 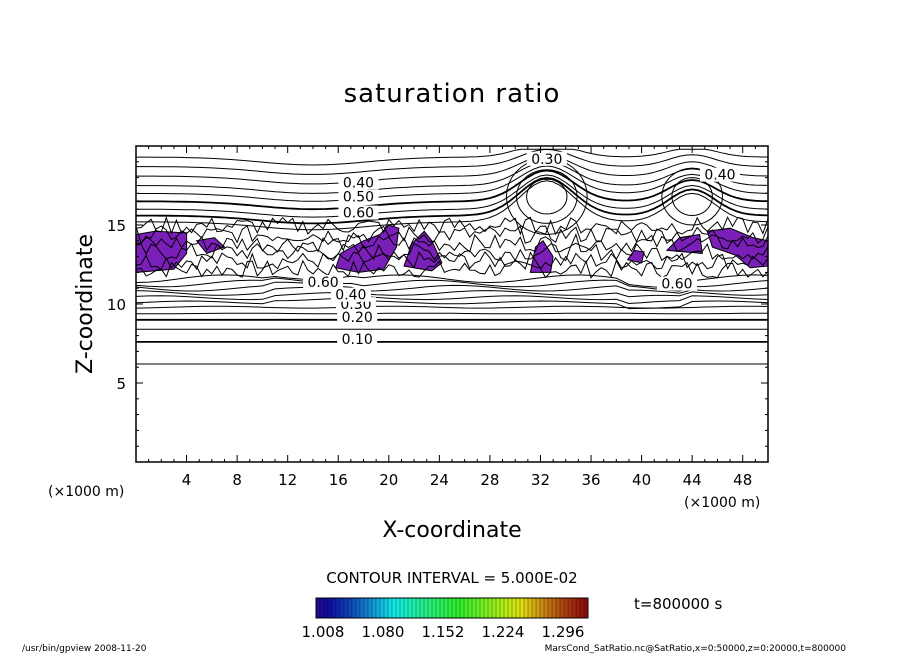 I want to click on supersaturation-fill-group, so click(x=452, y=248).